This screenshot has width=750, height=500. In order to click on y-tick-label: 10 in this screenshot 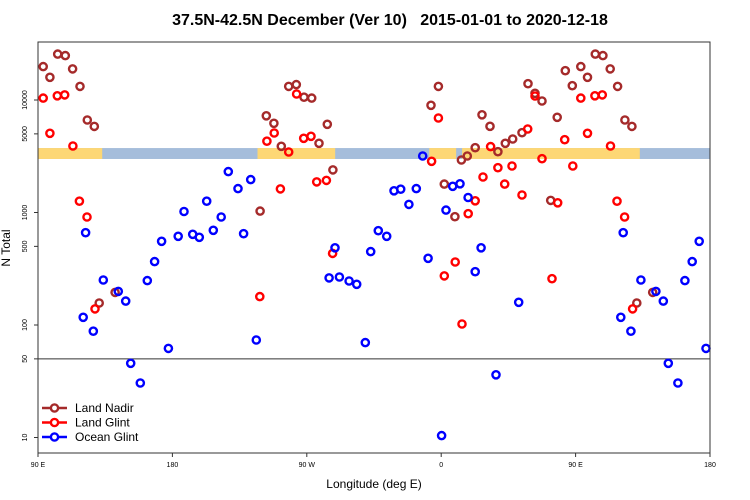, I will do `click(25, 438)`.